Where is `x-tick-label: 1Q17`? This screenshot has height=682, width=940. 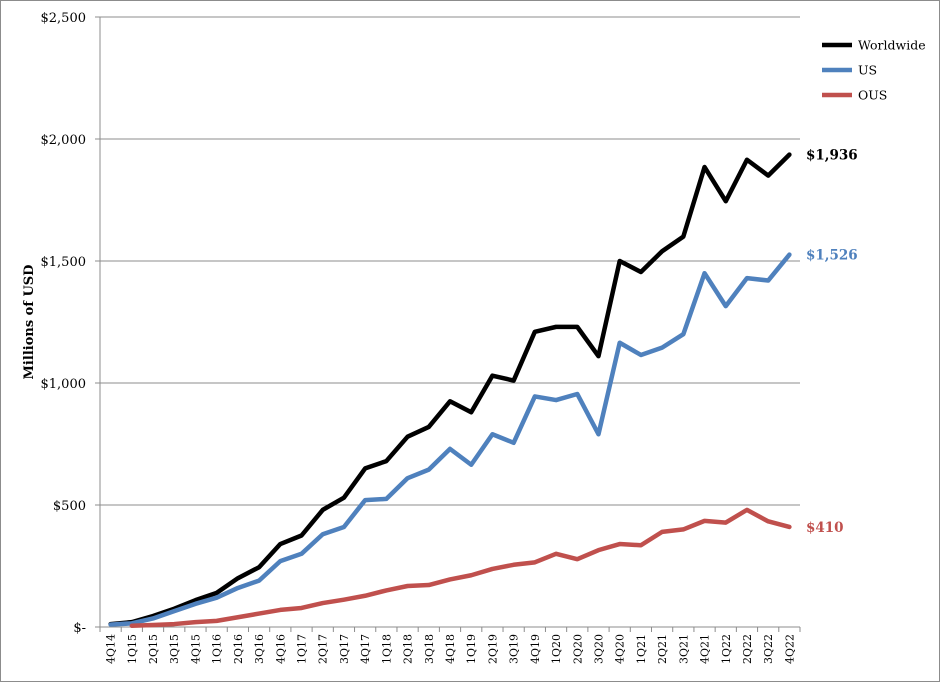
x-tick-label: 1Q17 is located at coordinates (302, 649).